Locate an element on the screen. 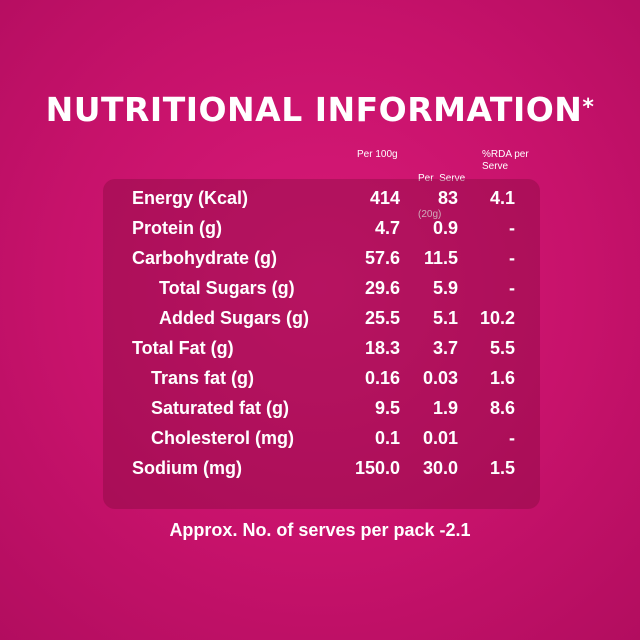  page-title: NUTRITIONAL INFORMATION* is located at coordinates (320, 110).